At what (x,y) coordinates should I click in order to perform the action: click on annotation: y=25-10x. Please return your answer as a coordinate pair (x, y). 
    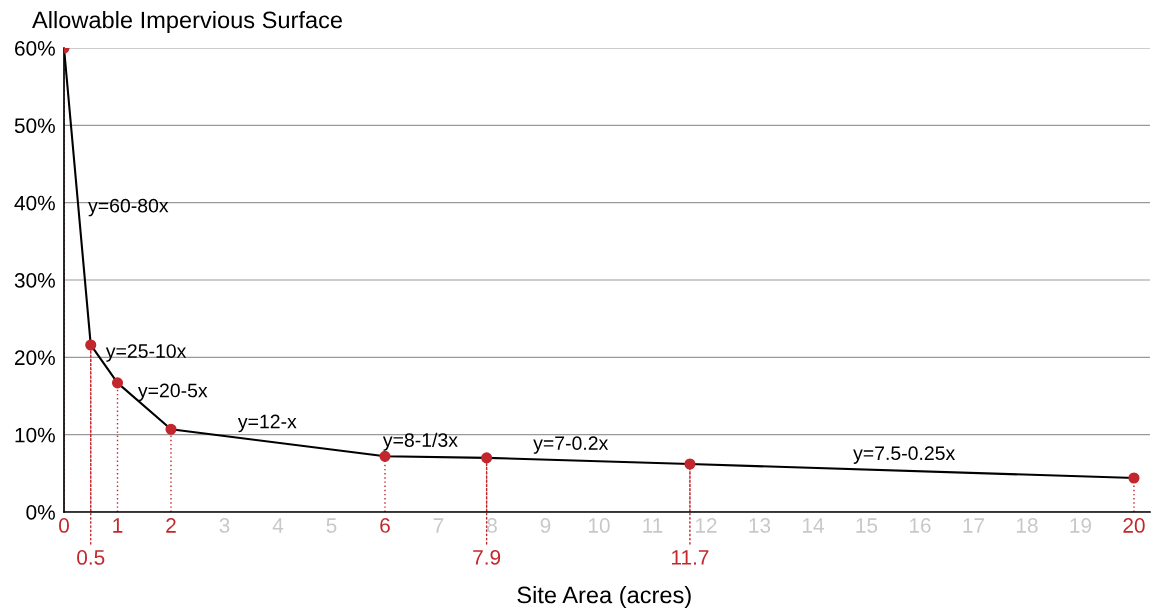
    Looking at the image, I should click on (146, 353).